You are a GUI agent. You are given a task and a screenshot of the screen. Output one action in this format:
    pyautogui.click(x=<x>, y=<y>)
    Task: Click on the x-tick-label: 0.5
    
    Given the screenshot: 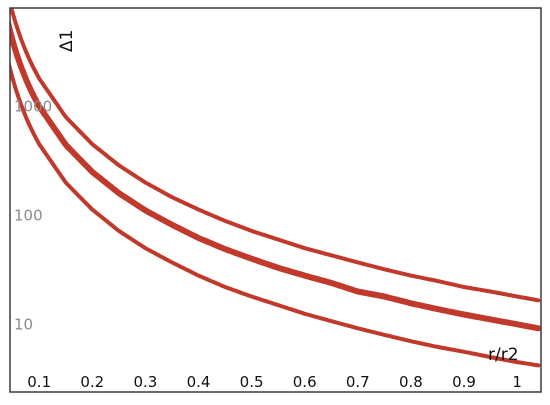 What is the action you would take?
    pyautogui.click(x=252, y=382)
    